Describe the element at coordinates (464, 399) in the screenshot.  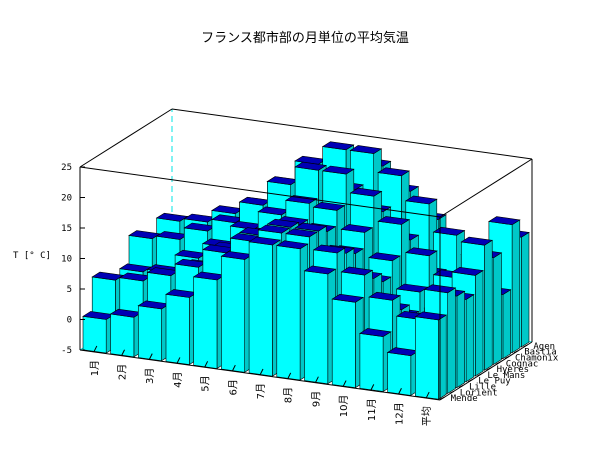
I see `city-tick-label: Mende` at that location.